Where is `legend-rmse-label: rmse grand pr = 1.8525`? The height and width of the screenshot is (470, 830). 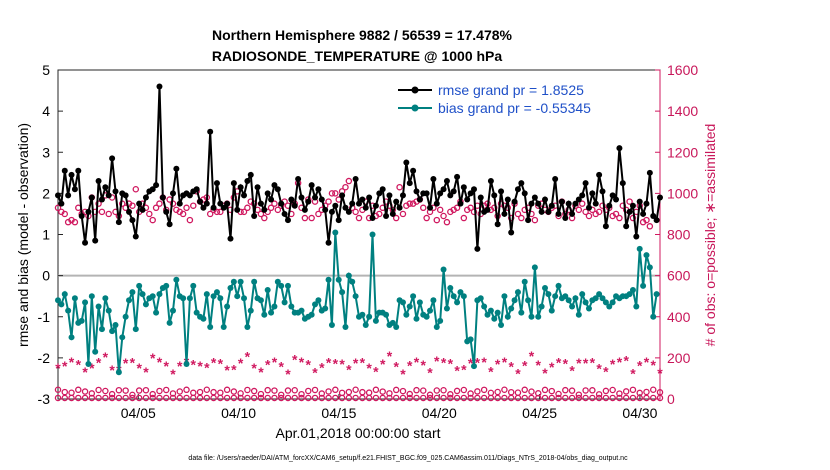
legend-rmse-label: rmse grand pr = 1.8525 is located at coordinates (511, 90).